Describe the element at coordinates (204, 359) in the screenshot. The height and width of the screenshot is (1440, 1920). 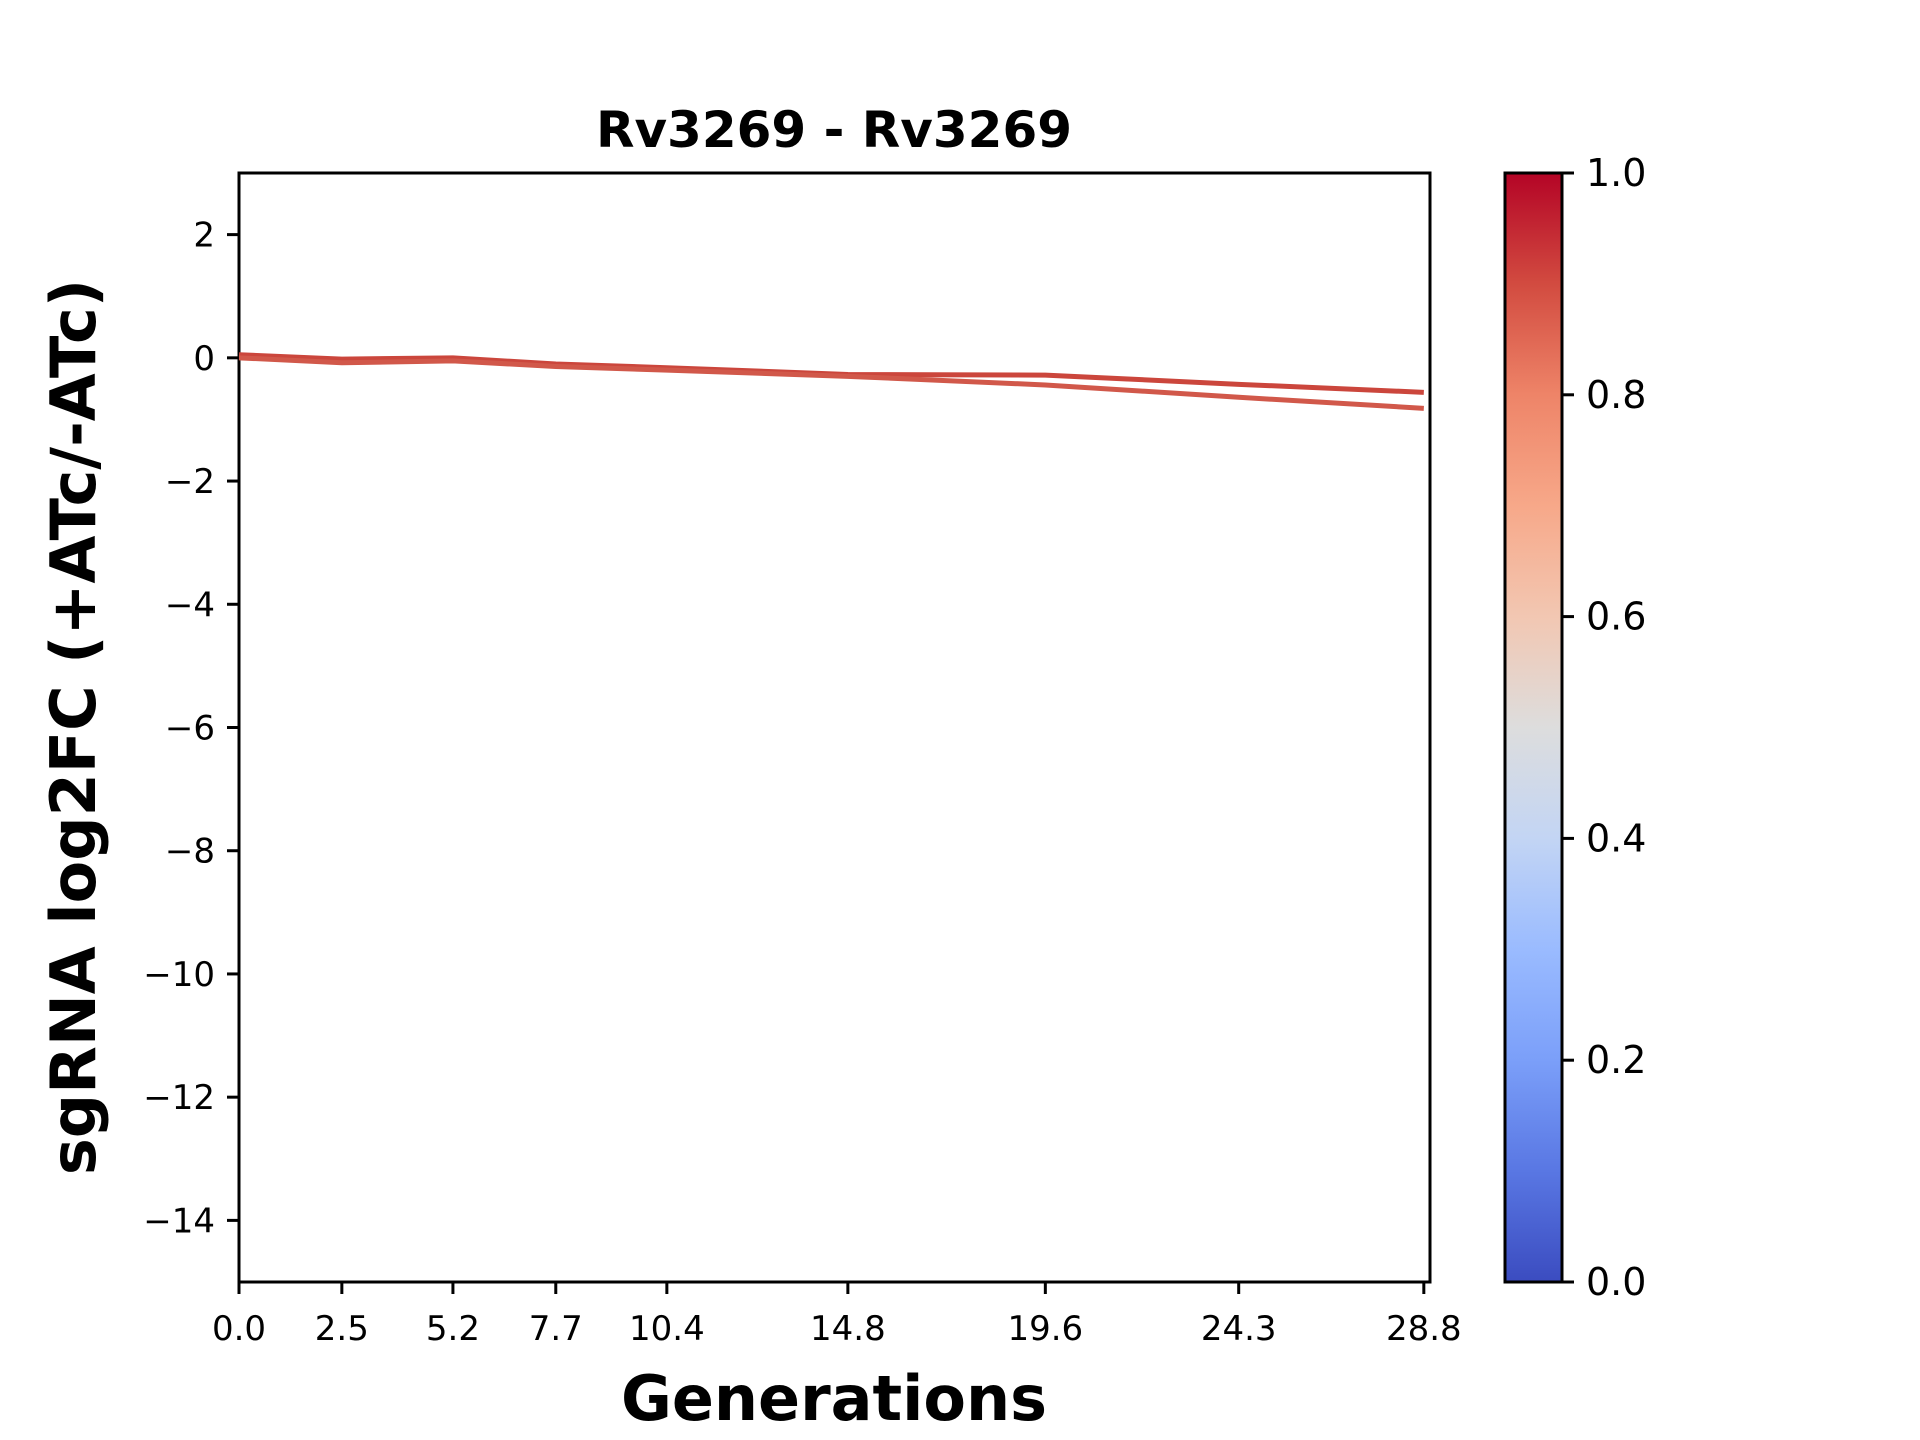
I see `y-tick-label: 0` at that location.